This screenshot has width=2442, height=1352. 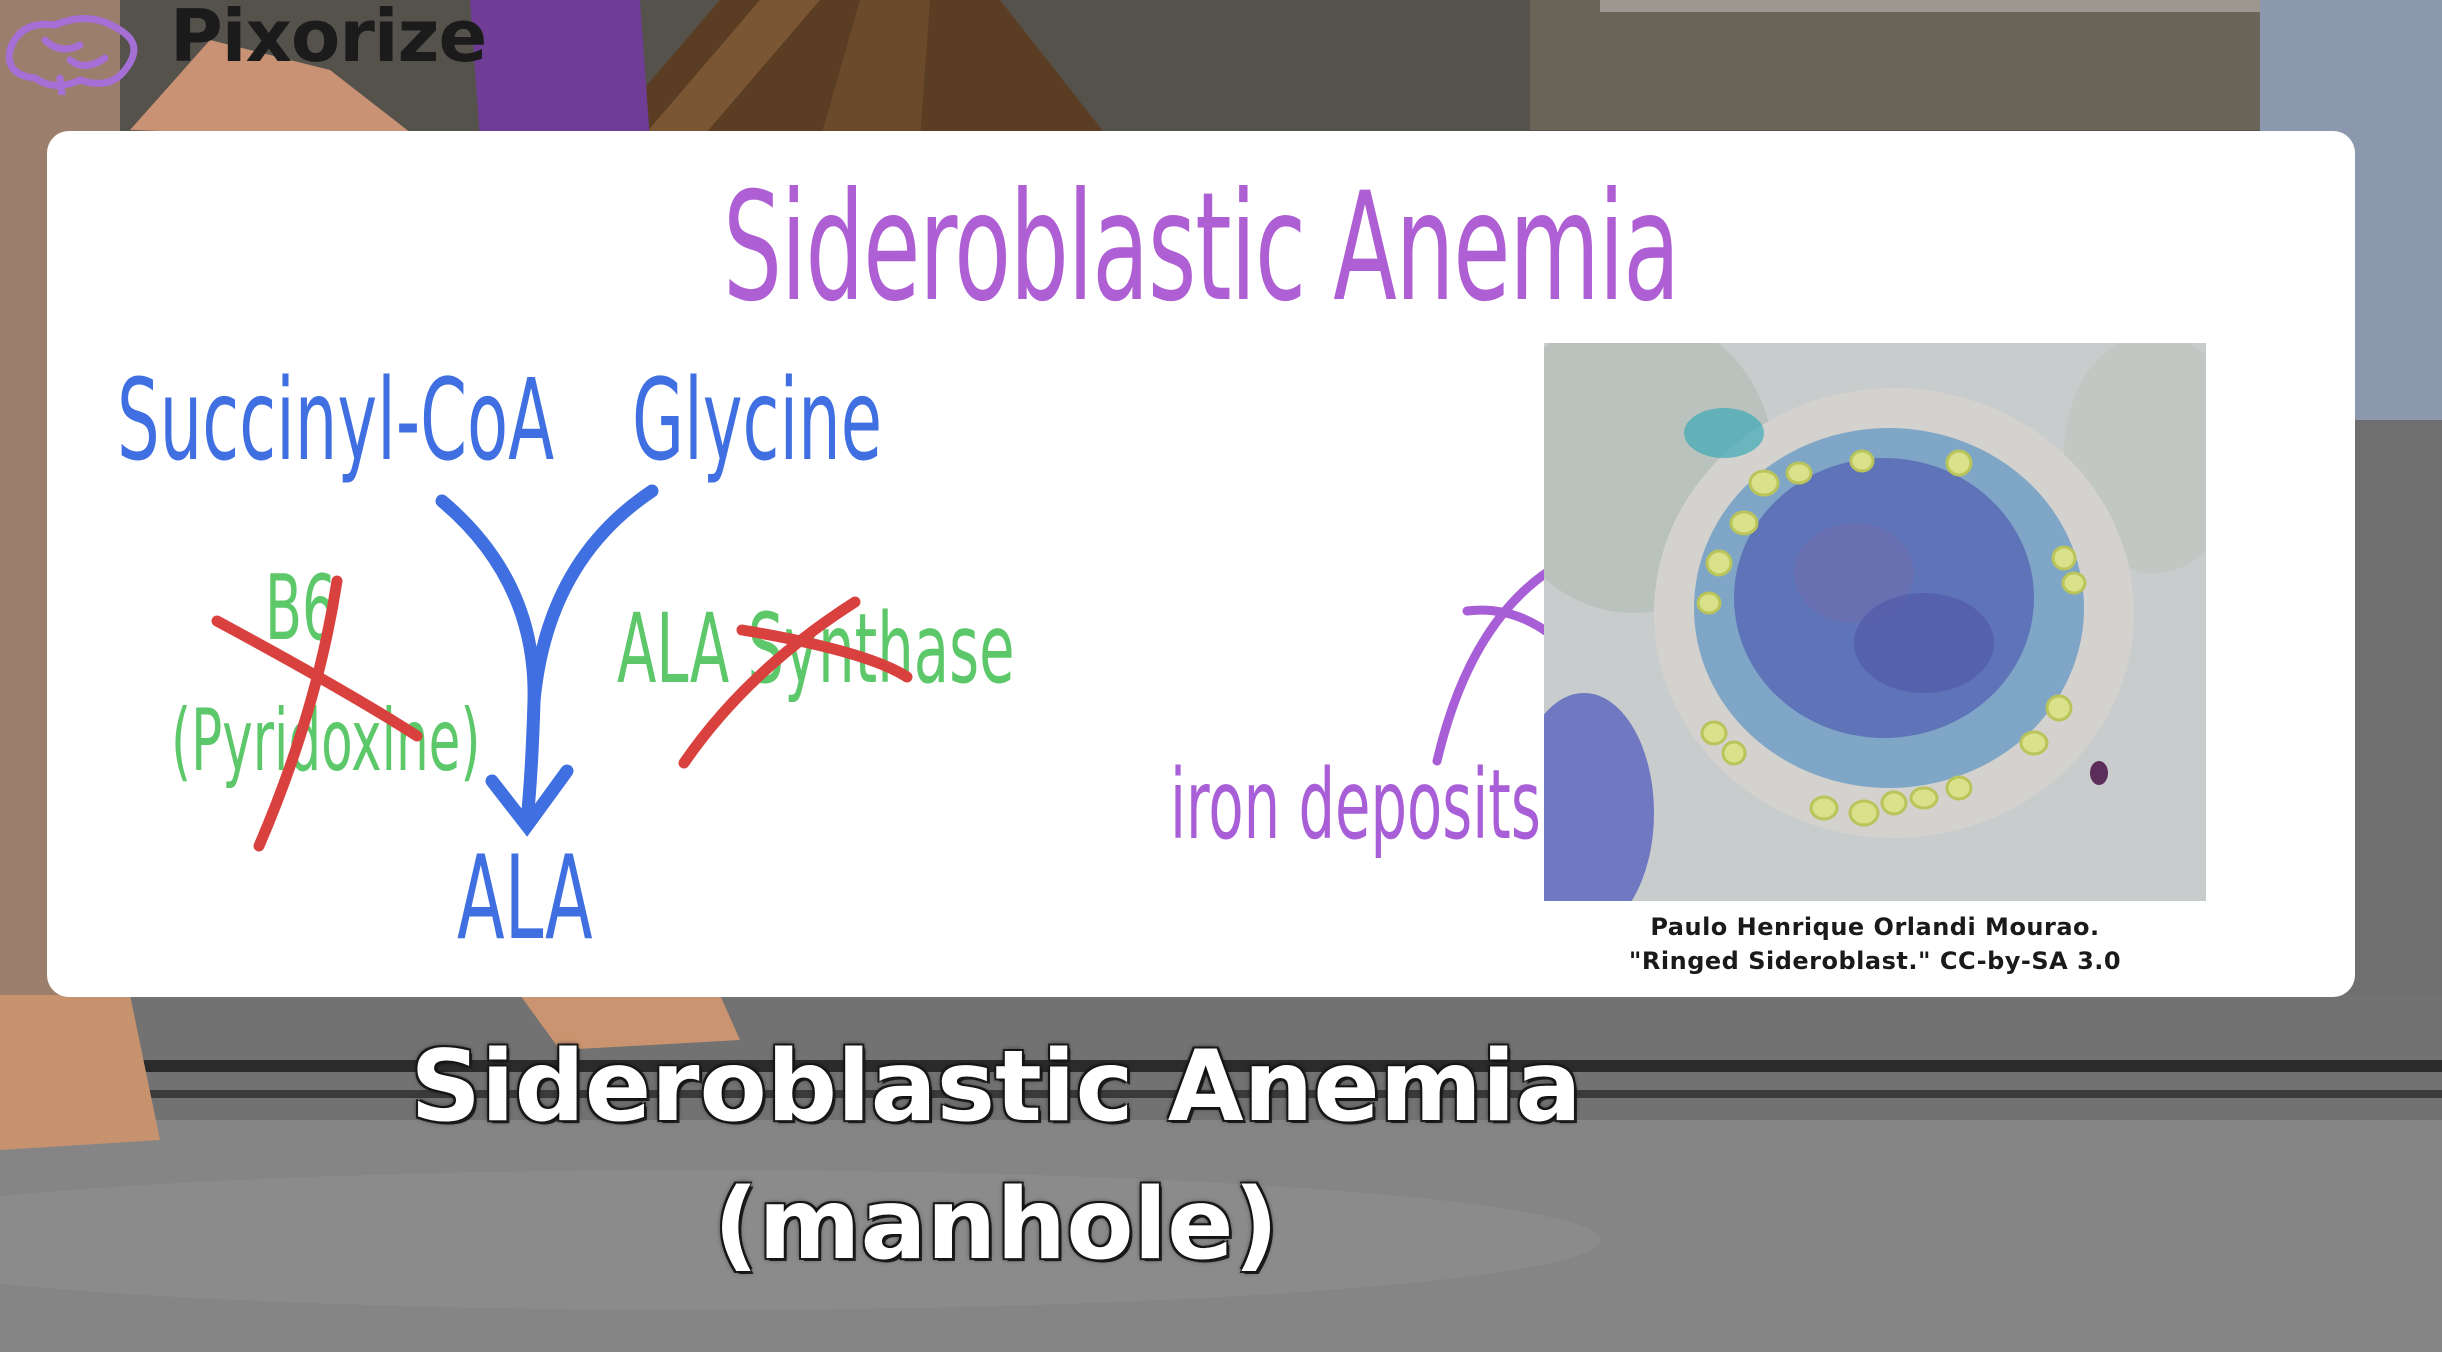 What do you see at coordinates (1875, 961) in the screenshot?
I see `image-credit-line-2: "Ringed Sideroblast." CC-by-SA 3.0` at bounding box center [1875, 961].